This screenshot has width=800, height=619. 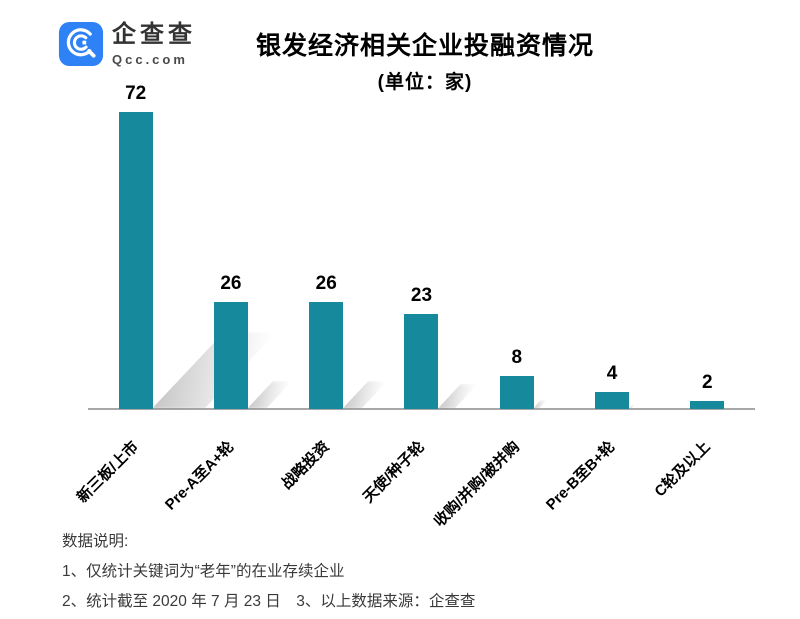 What do you see at coordinates (81, 44) in the screenshot?
I see `qcc-logo-icon` at bounding box center [81, 44].